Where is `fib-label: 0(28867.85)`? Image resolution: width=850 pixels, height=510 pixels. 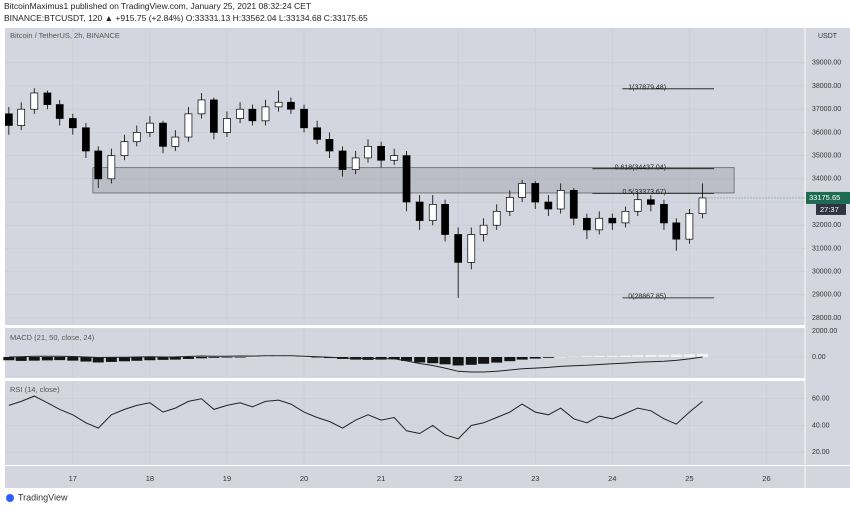
fib-label: 0(28867.85) is located at coordinates (647, 297).